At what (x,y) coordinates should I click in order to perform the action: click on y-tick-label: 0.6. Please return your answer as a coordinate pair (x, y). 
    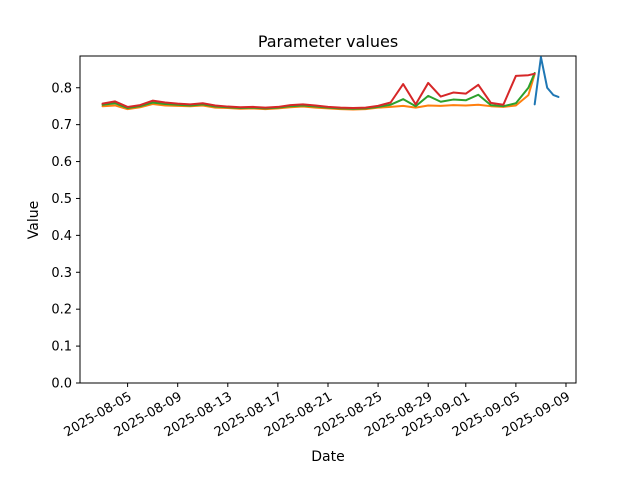
    Looking at the image, I should click on (61, 162).